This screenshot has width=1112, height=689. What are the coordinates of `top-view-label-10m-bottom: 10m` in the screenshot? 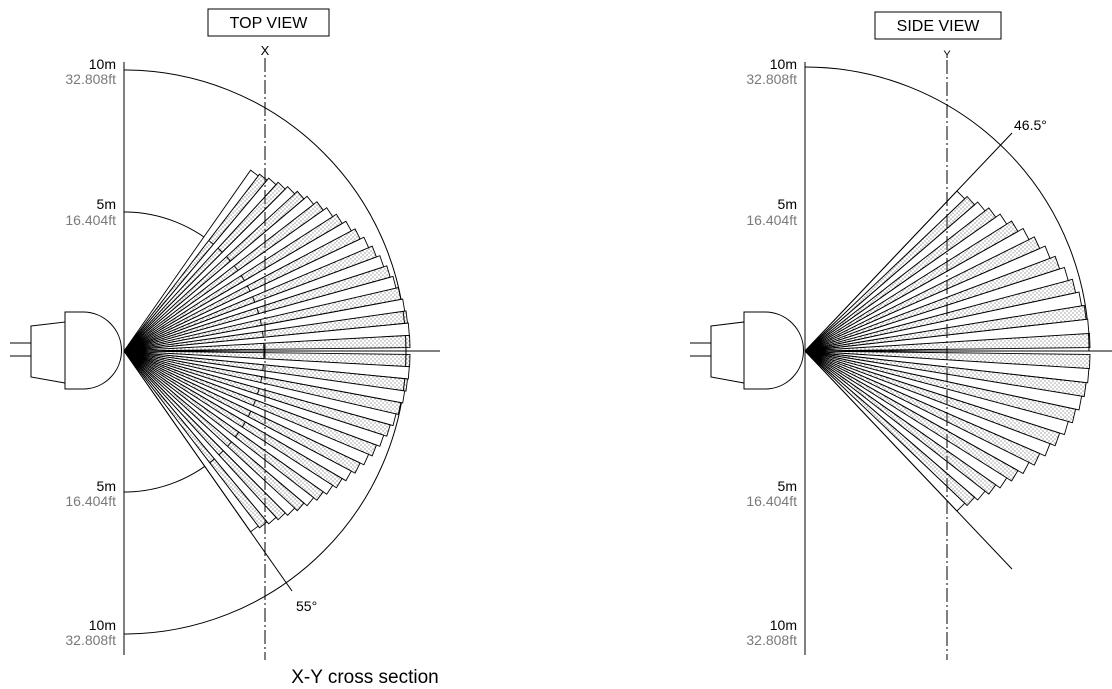 It's located at (102, 625).